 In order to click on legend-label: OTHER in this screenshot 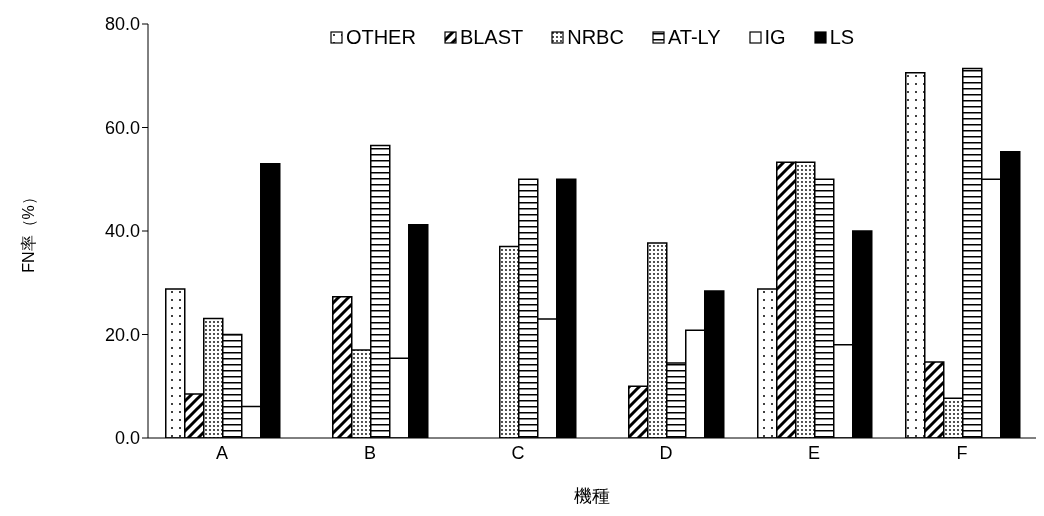, I will do `click(380, 37)`.